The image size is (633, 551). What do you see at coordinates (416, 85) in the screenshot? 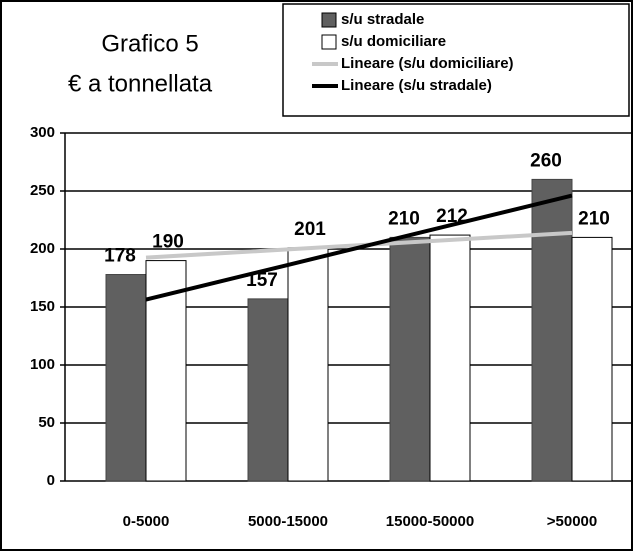
I see `legend-label: Lineare (s/u stradale)` at bounding box center [416, 85].